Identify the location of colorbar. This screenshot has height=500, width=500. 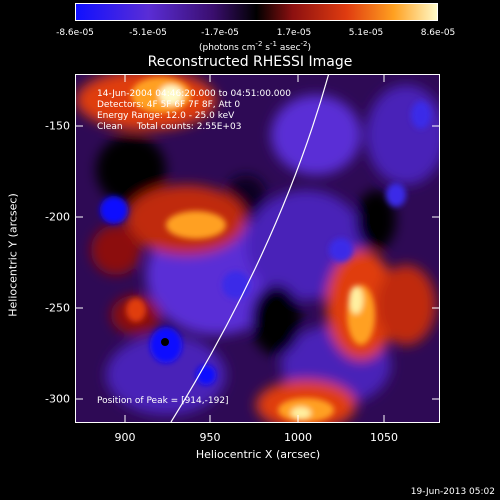
(256, 12).